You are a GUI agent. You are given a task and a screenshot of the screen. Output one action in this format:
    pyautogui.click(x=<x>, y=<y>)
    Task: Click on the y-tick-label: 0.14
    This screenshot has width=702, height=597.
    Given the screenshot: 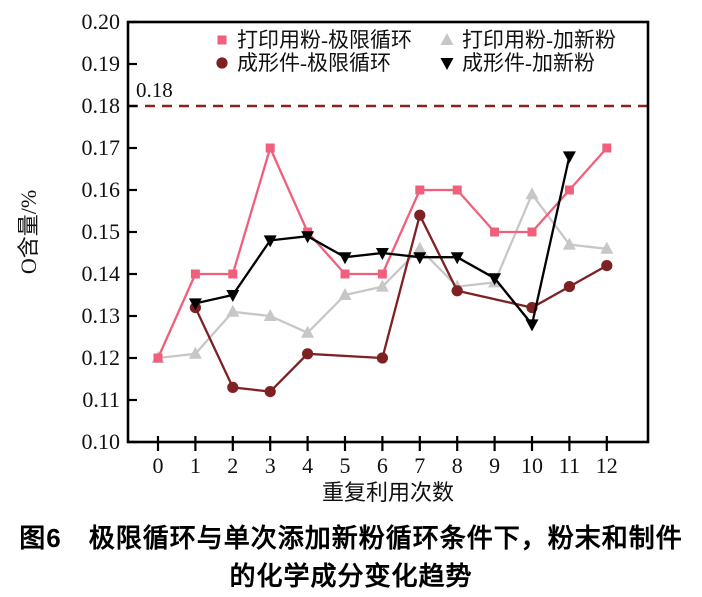 What is the action you would take?
    pyautogui.click(x=101, y=273)
    